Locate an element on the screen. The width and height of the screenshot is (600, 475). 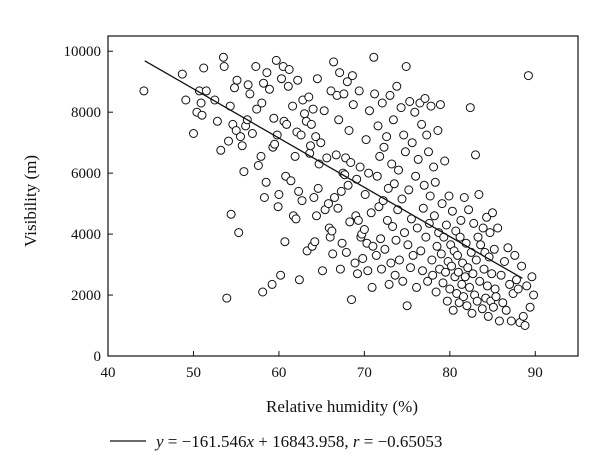
legend-var-x: x is located at coordinates (249, 441).